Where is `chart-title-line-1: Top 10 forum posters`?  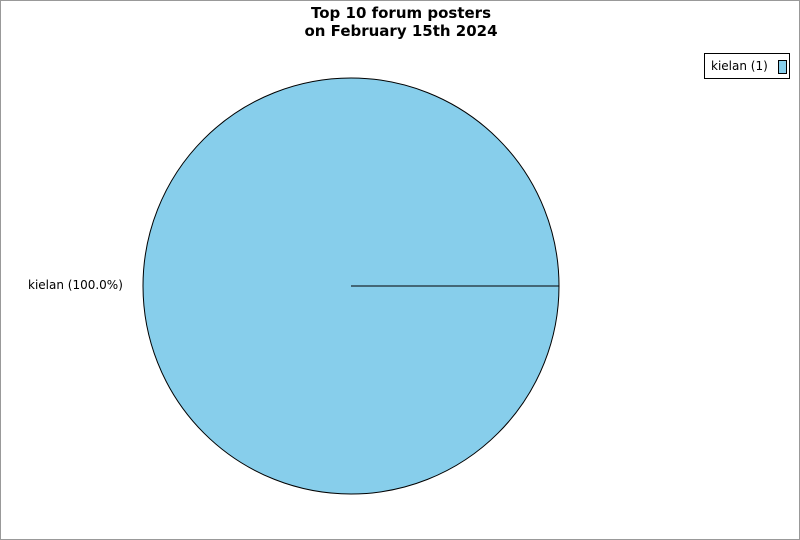
chart-title-line-1: Top 10 forum posters is located at coordinates (401, 13).